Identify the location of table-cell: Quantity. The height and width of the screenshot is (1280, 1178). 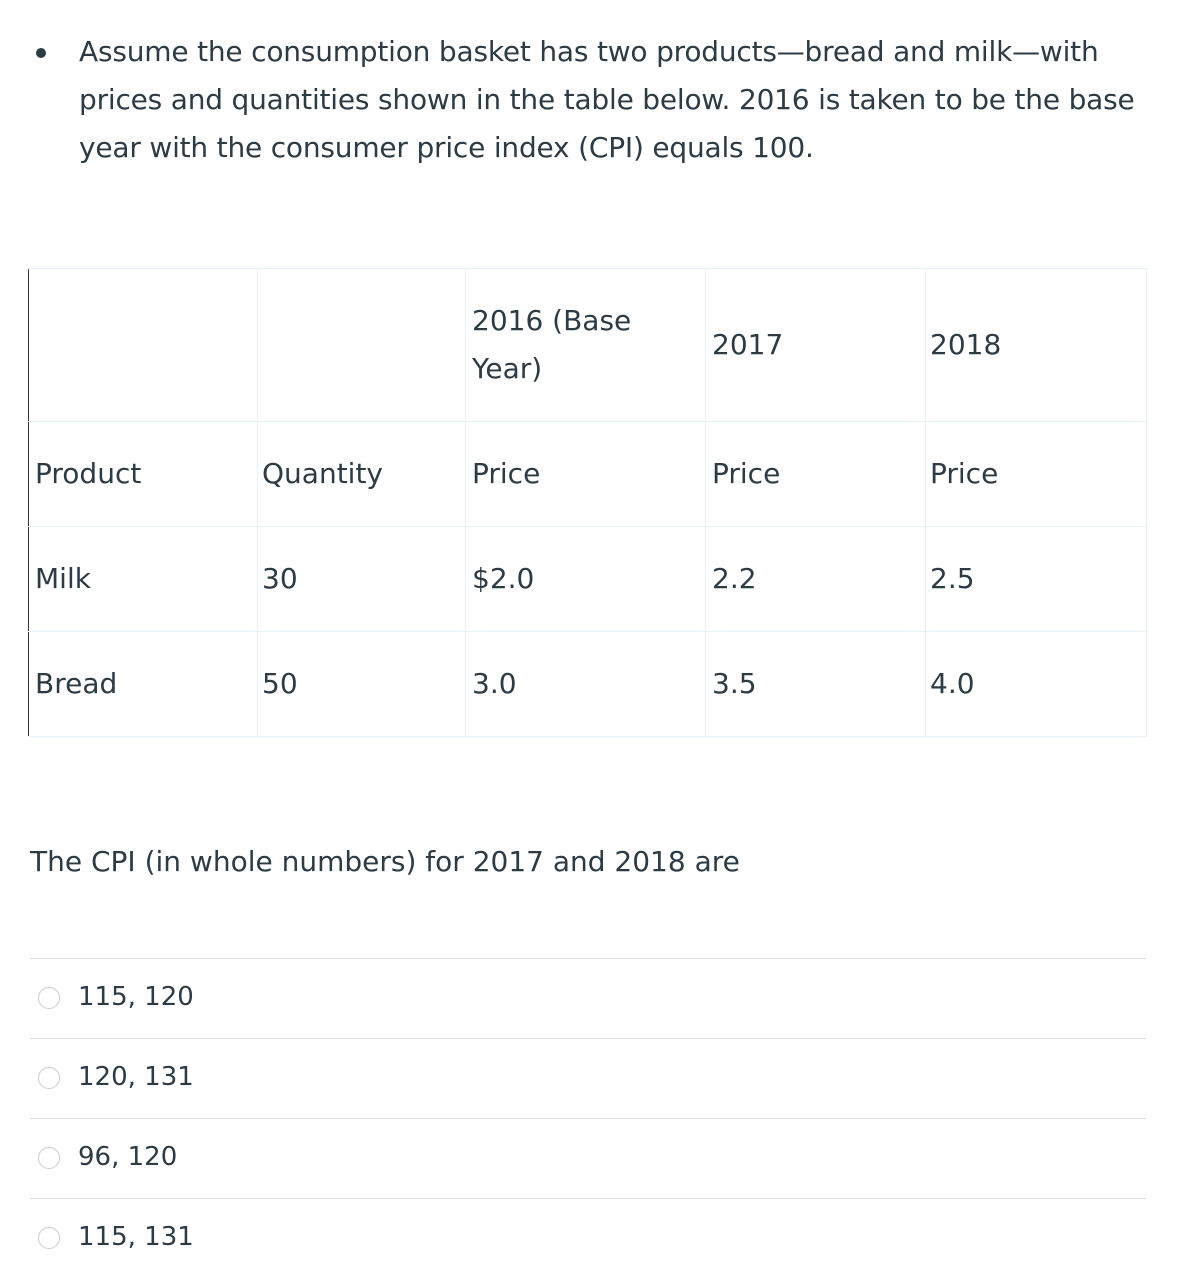
(361, 474).